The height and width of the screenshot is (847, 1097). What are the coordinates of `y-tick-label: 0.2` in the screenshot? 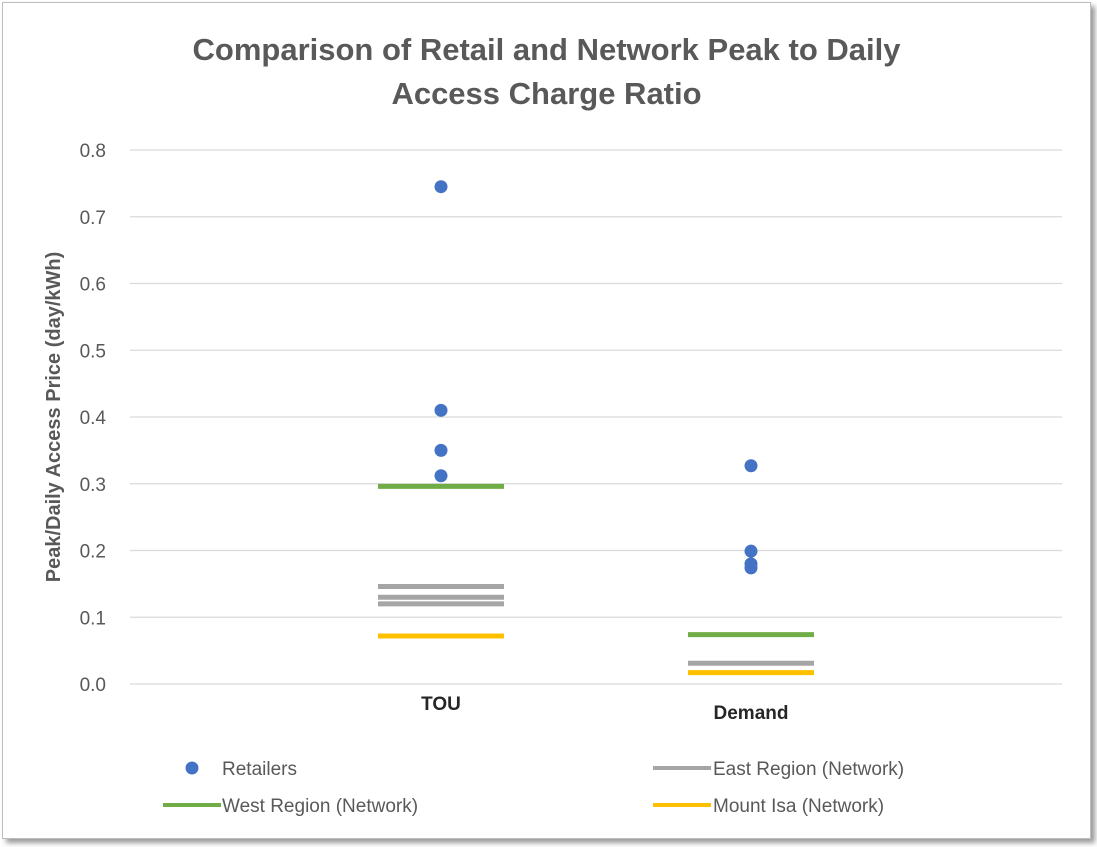 It's located at (93, 552).